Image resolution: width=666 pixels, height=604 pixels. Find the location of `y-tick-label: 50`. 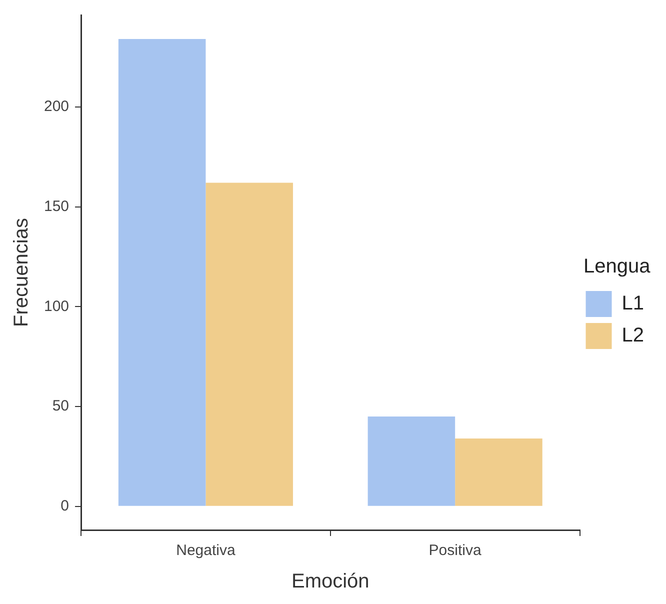

y-tick-label: 50 is located at coordinates (61, 406).